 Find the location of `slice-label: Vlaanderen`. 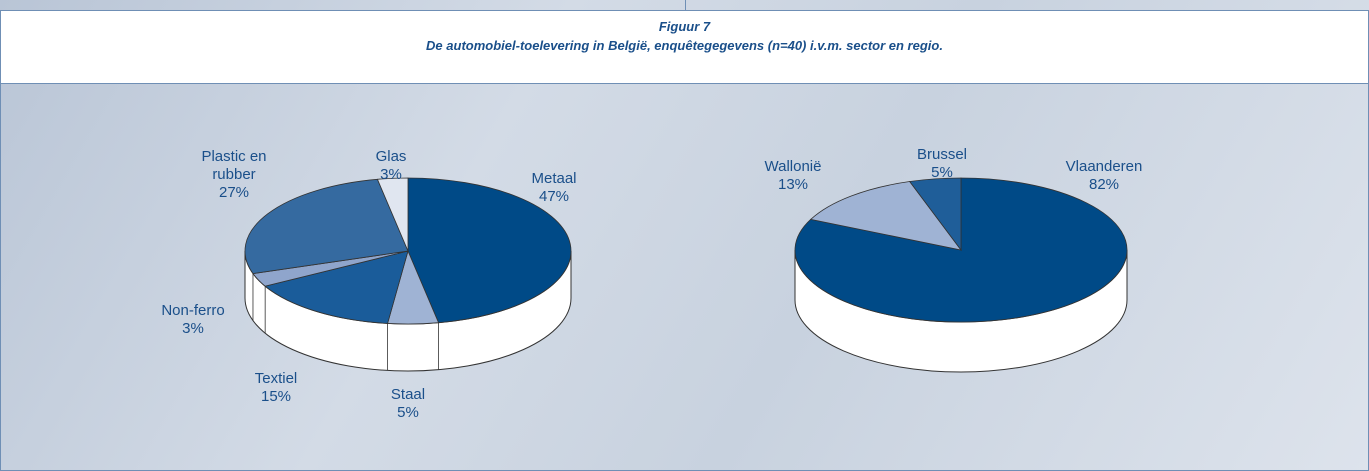

slice-label: Vlaanderen is located at coordinates (1104, 166).